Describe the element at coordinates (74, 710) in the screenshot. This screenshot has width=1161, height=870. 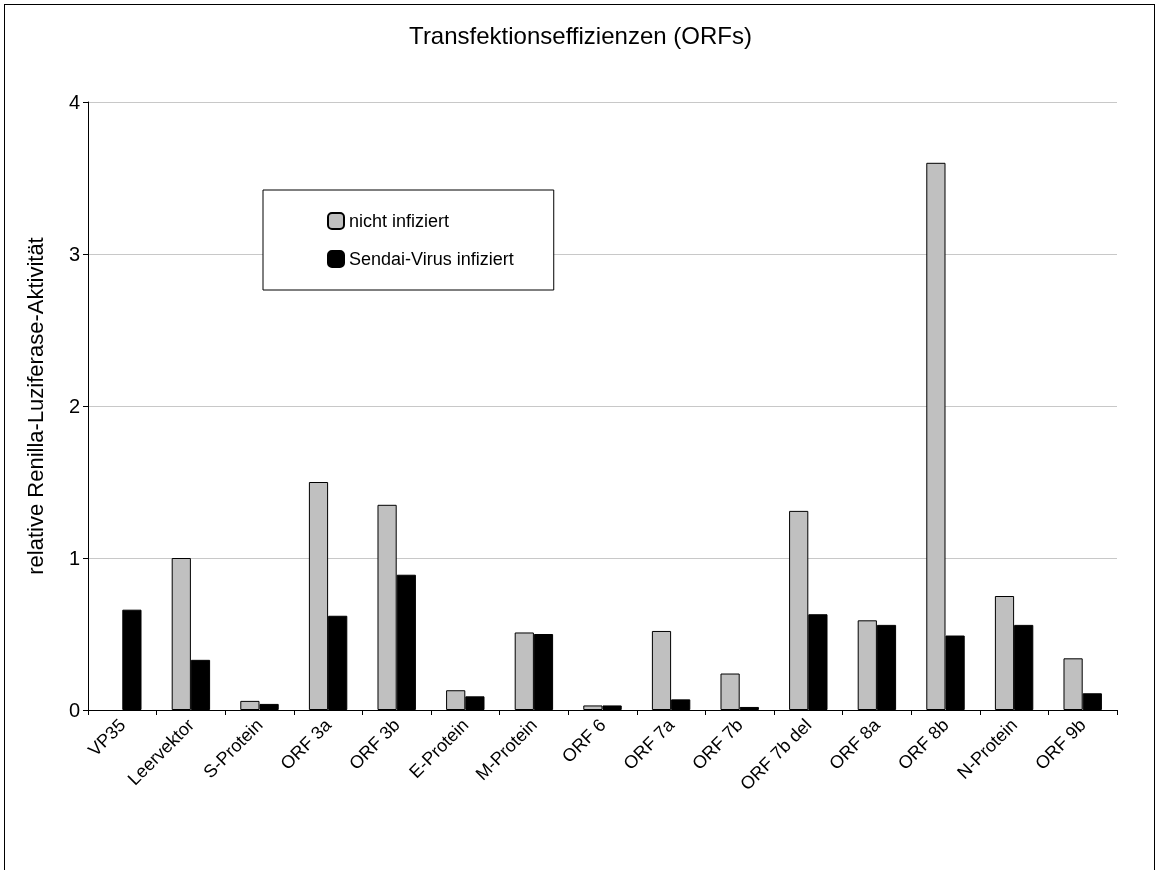
I see `y-tick-label: 0` at that location.